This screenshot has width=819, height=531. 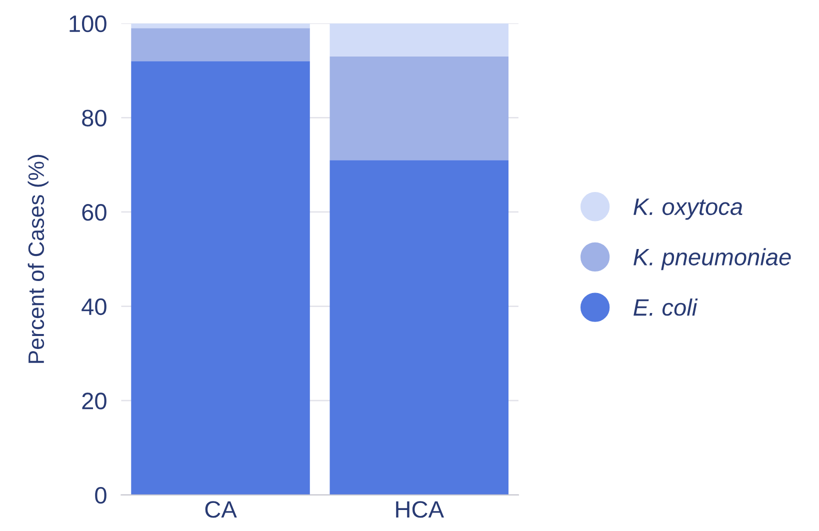 I want to click on x-tick-label: CA, so click(x=221, y=509).